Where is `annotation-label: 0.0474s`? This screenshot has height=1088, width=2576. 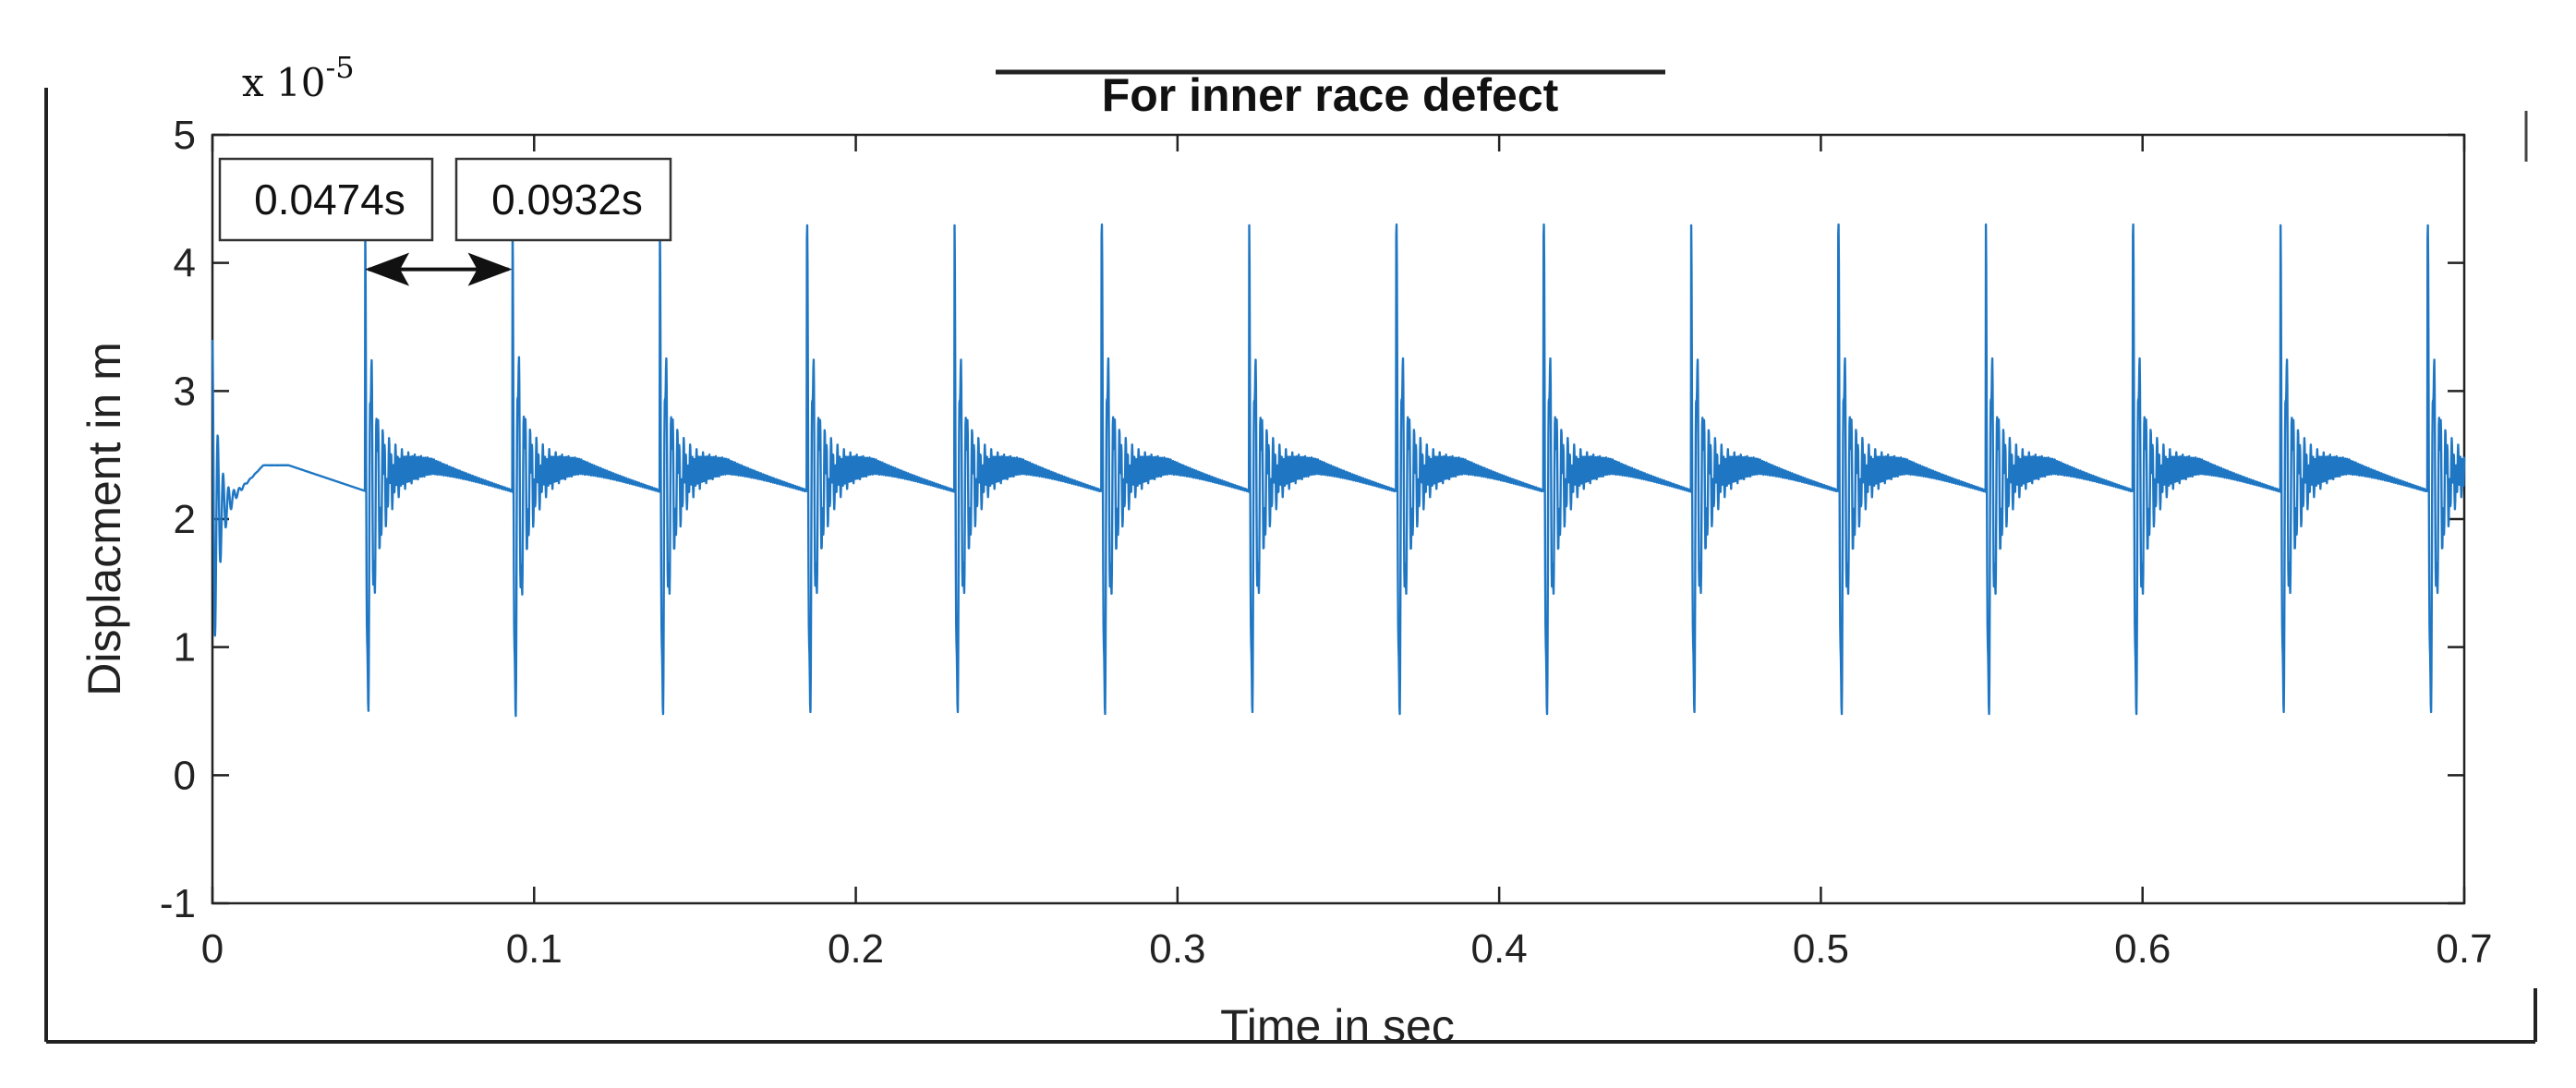
annotation-label: 0.0474s is located at coordinates (329, 199).